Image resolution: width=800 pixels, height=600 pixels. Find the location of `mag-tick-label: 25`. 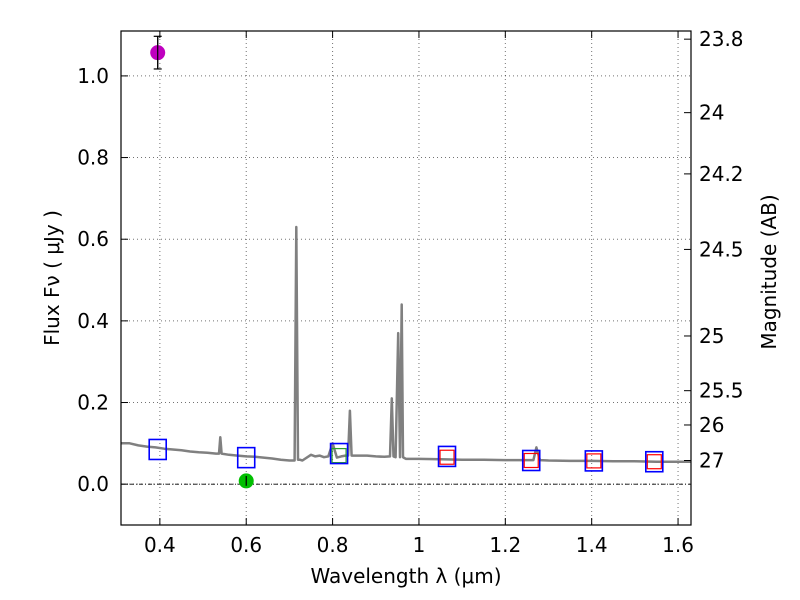

mag-tick-label: 25 is located at coordinates (711, 336).